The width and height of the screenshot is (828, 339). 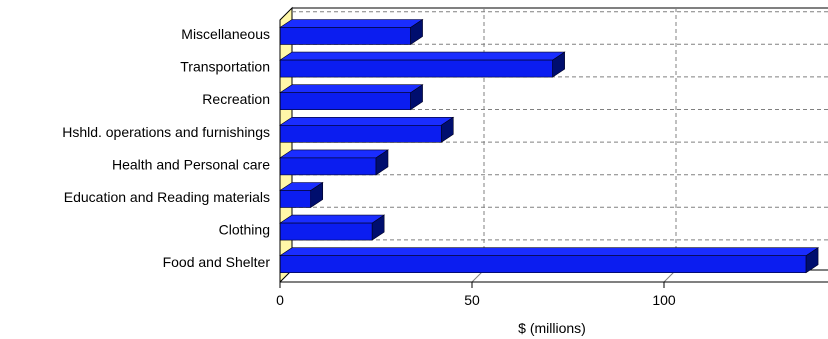 I want to click on category-label-3: Hshld. operations and furnishings, so click(x=166, y=132).